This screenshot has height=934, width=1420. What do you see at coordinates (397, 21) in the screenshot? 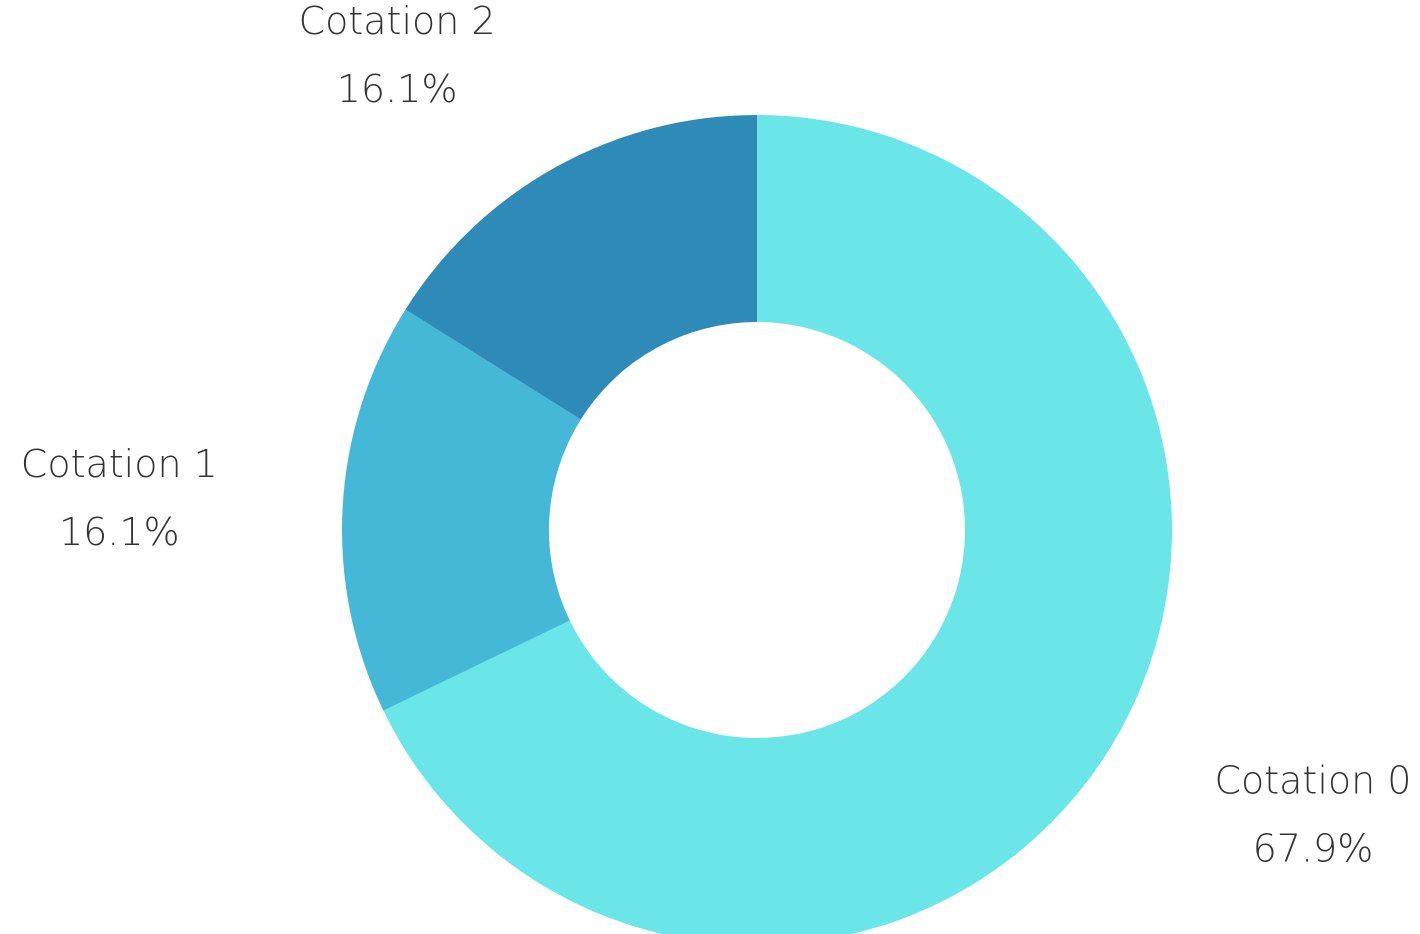
I see `slice-label: Cotation 2` at bounding box center [397, 21].